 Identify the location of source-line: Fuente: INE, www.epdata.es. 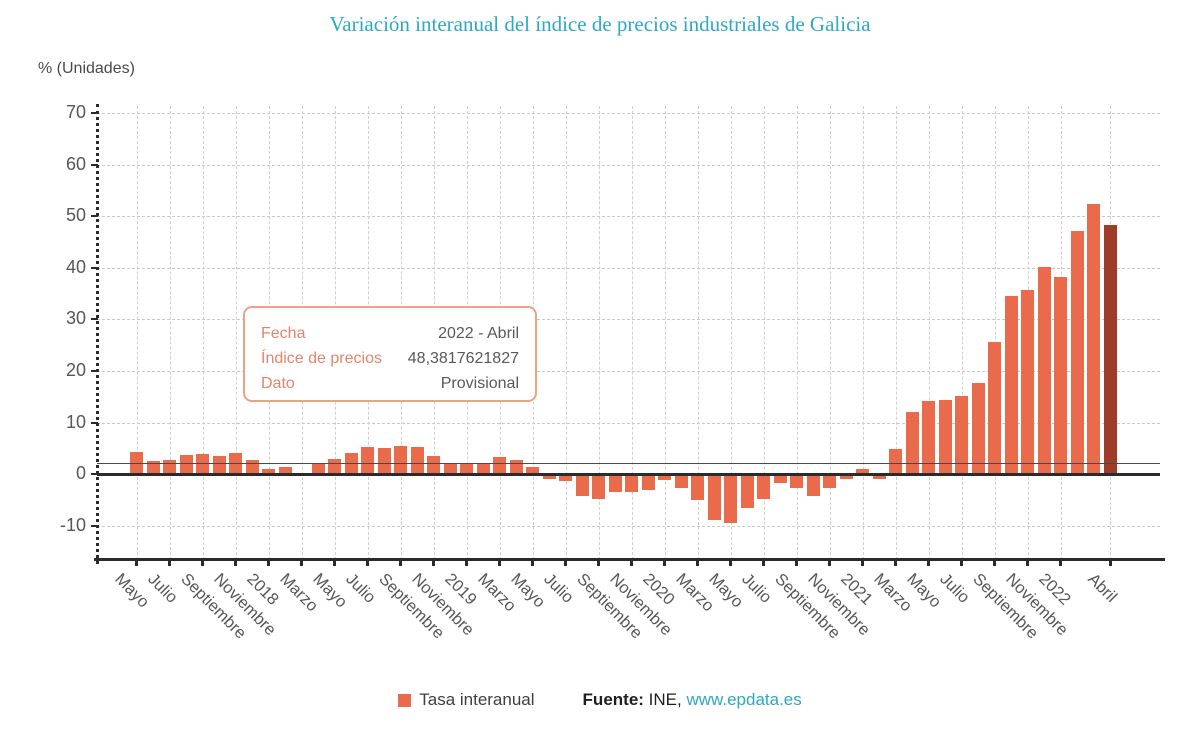
(692, 700).